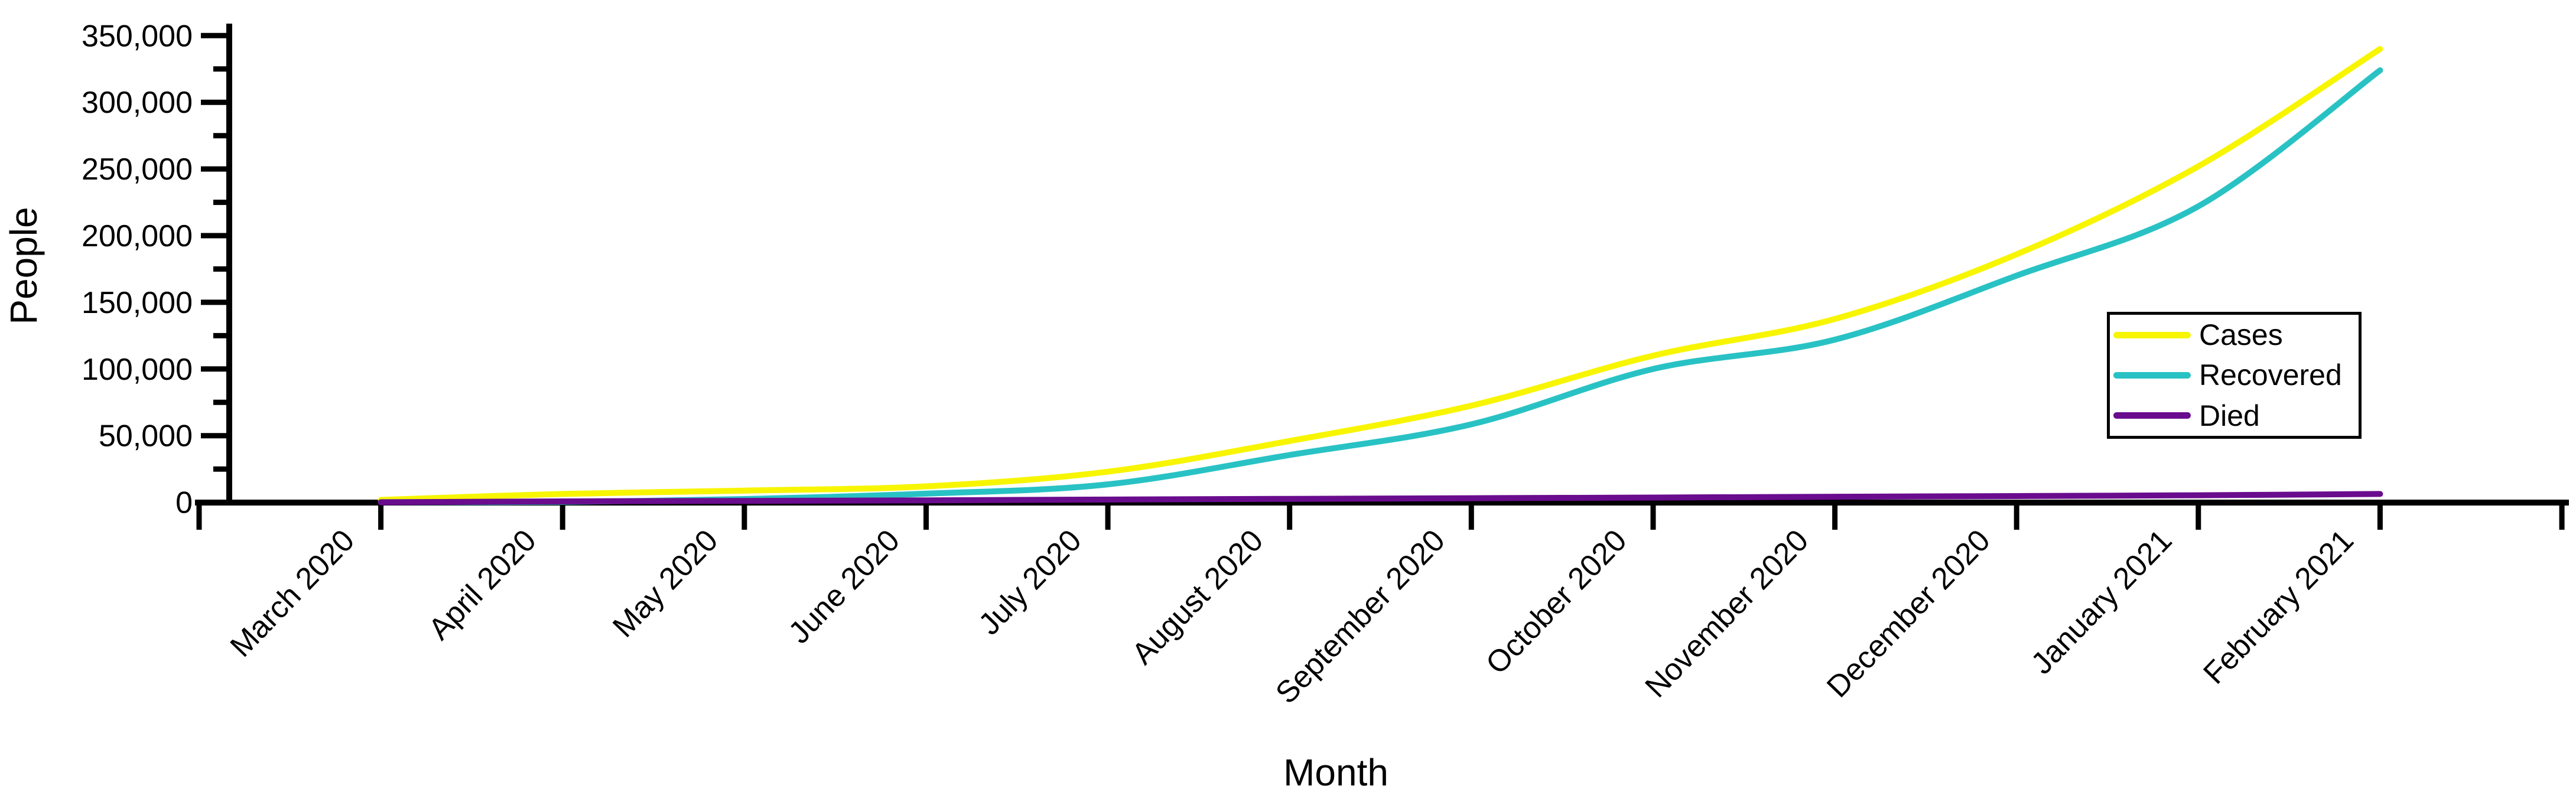 Image resolution: width=2576 pixels, height=802 pixels. Describe the element at coordinates (137, 169) in the screenshot. I see `y-tick-label: 250,000` at that location.